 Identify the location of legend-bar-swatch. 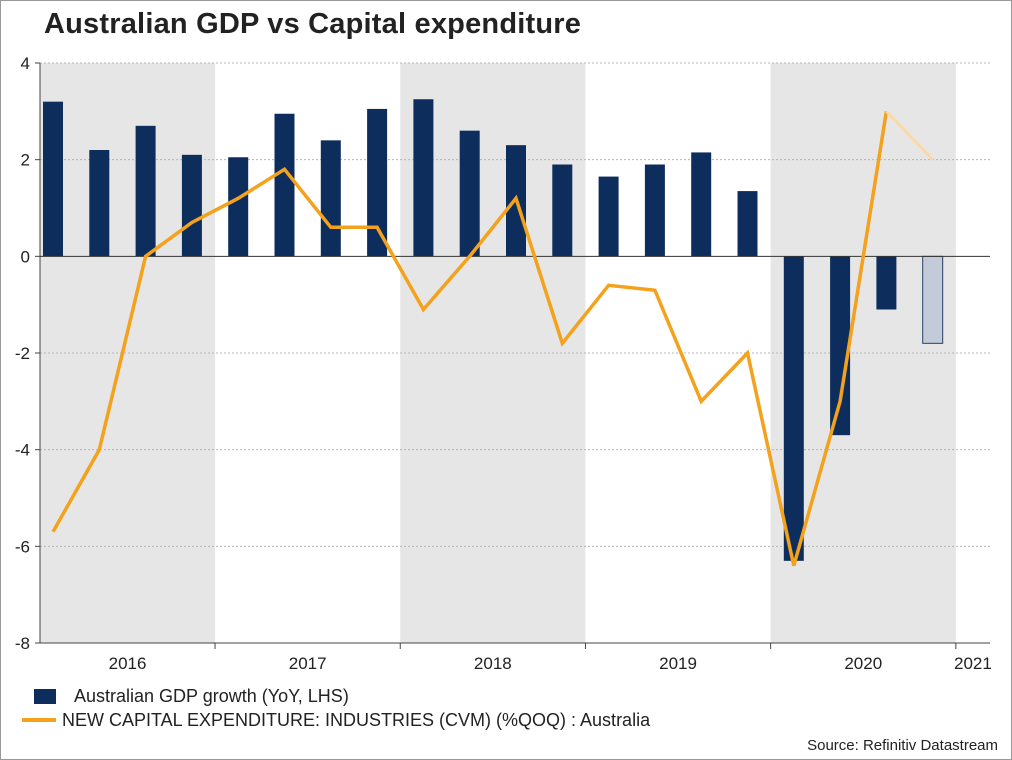
(45, 696).